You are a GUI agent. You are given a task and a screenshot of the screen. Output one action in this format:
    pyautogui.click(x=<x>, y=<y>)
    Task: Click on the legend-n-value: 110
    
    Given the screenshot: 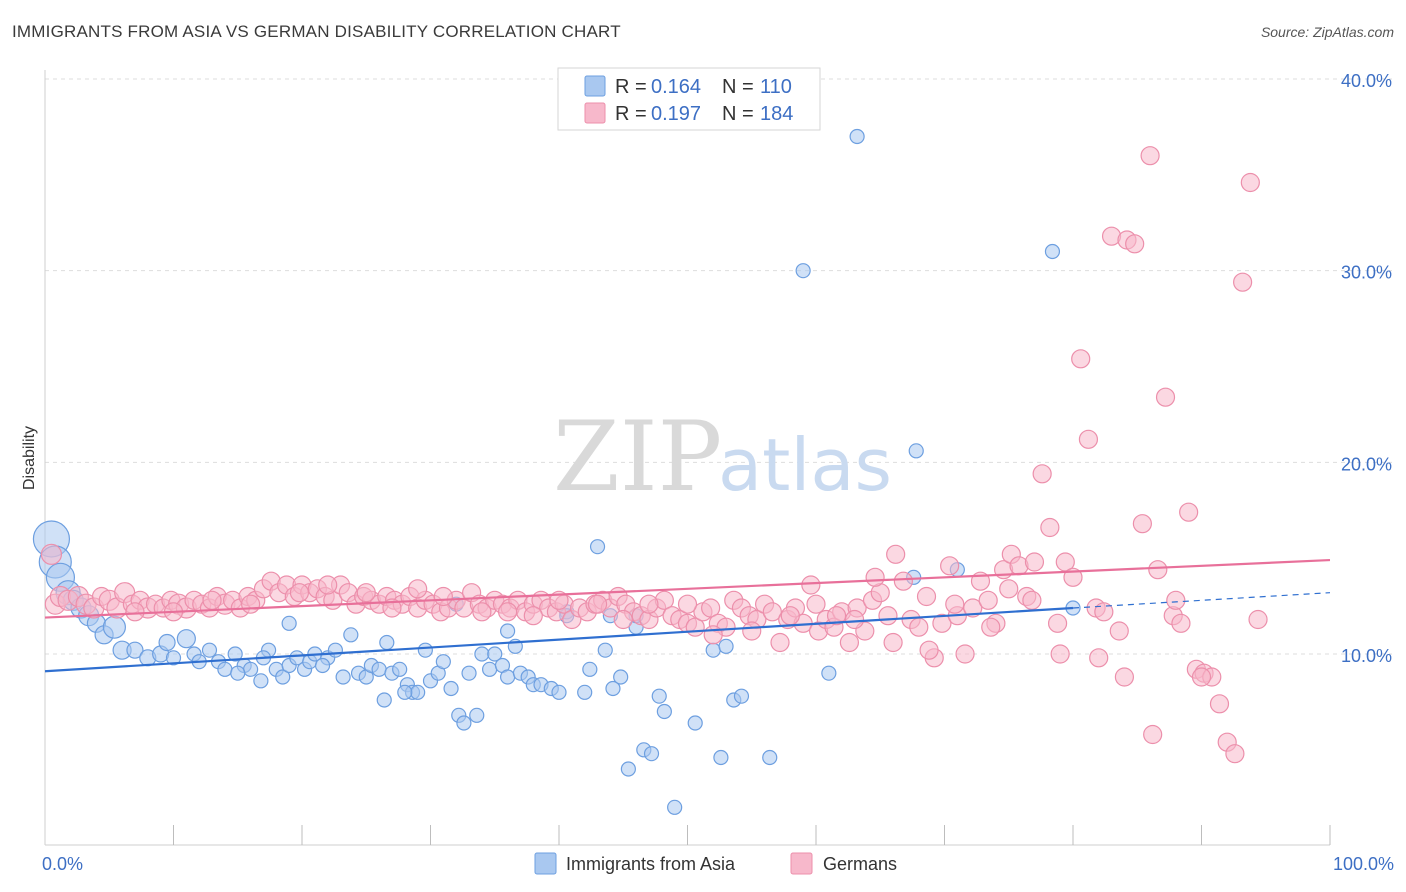 What is the action you would take?
    pyautogui.click(x=776, y=87)
    